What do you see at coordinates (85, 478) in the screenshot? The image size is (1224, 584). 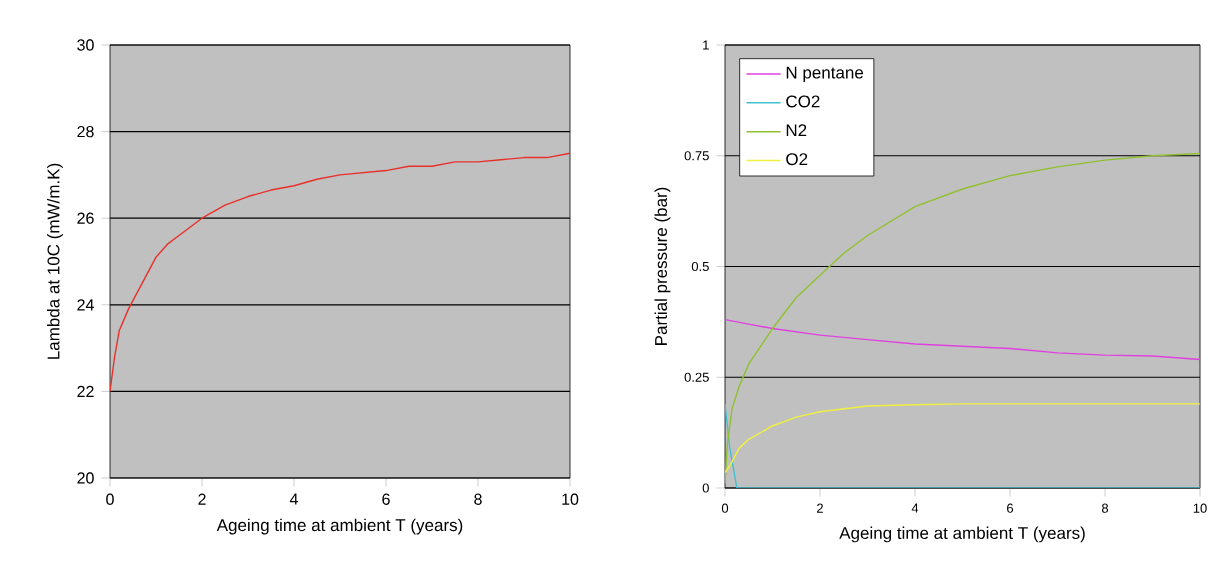 I see `y-tick-label: 20` at bounding box center [85, 478].